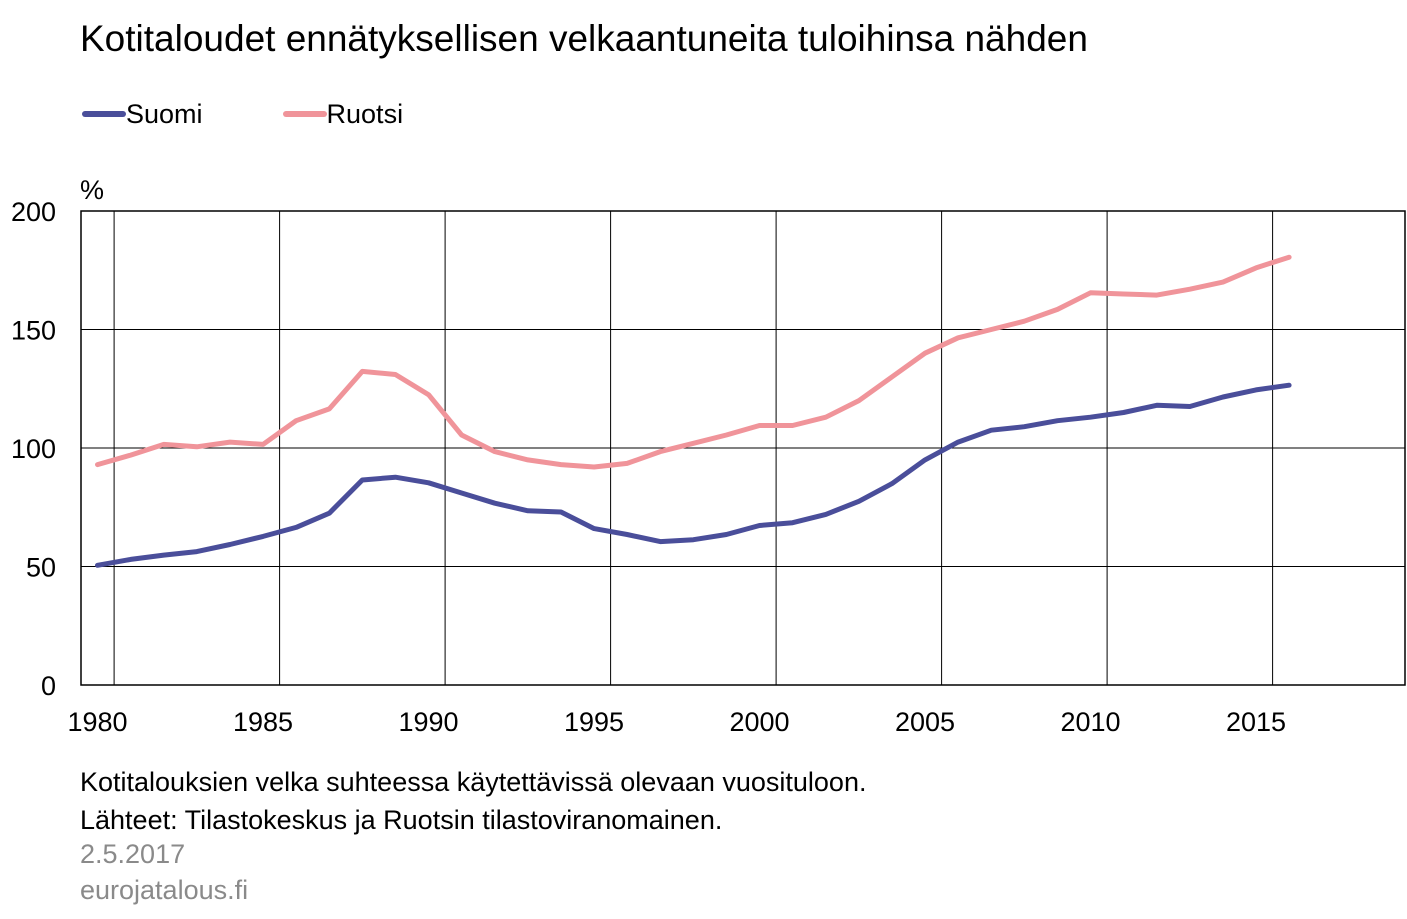 The width and height of the screenshot is (1407, 919). I want to click on footer-date: 2.5.2017, so click(133, 854).